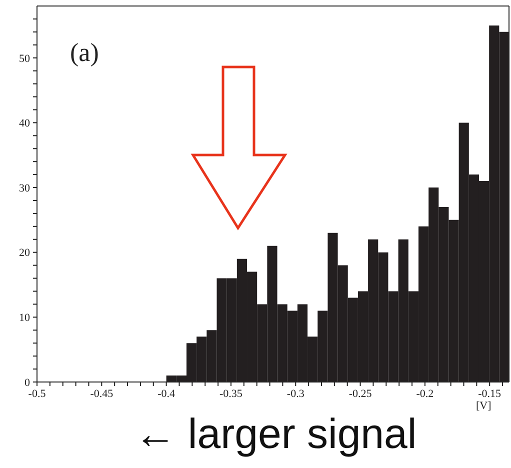 The image size is (511, 468). I want to click on y-tick-label: 50, so click(24, 58).